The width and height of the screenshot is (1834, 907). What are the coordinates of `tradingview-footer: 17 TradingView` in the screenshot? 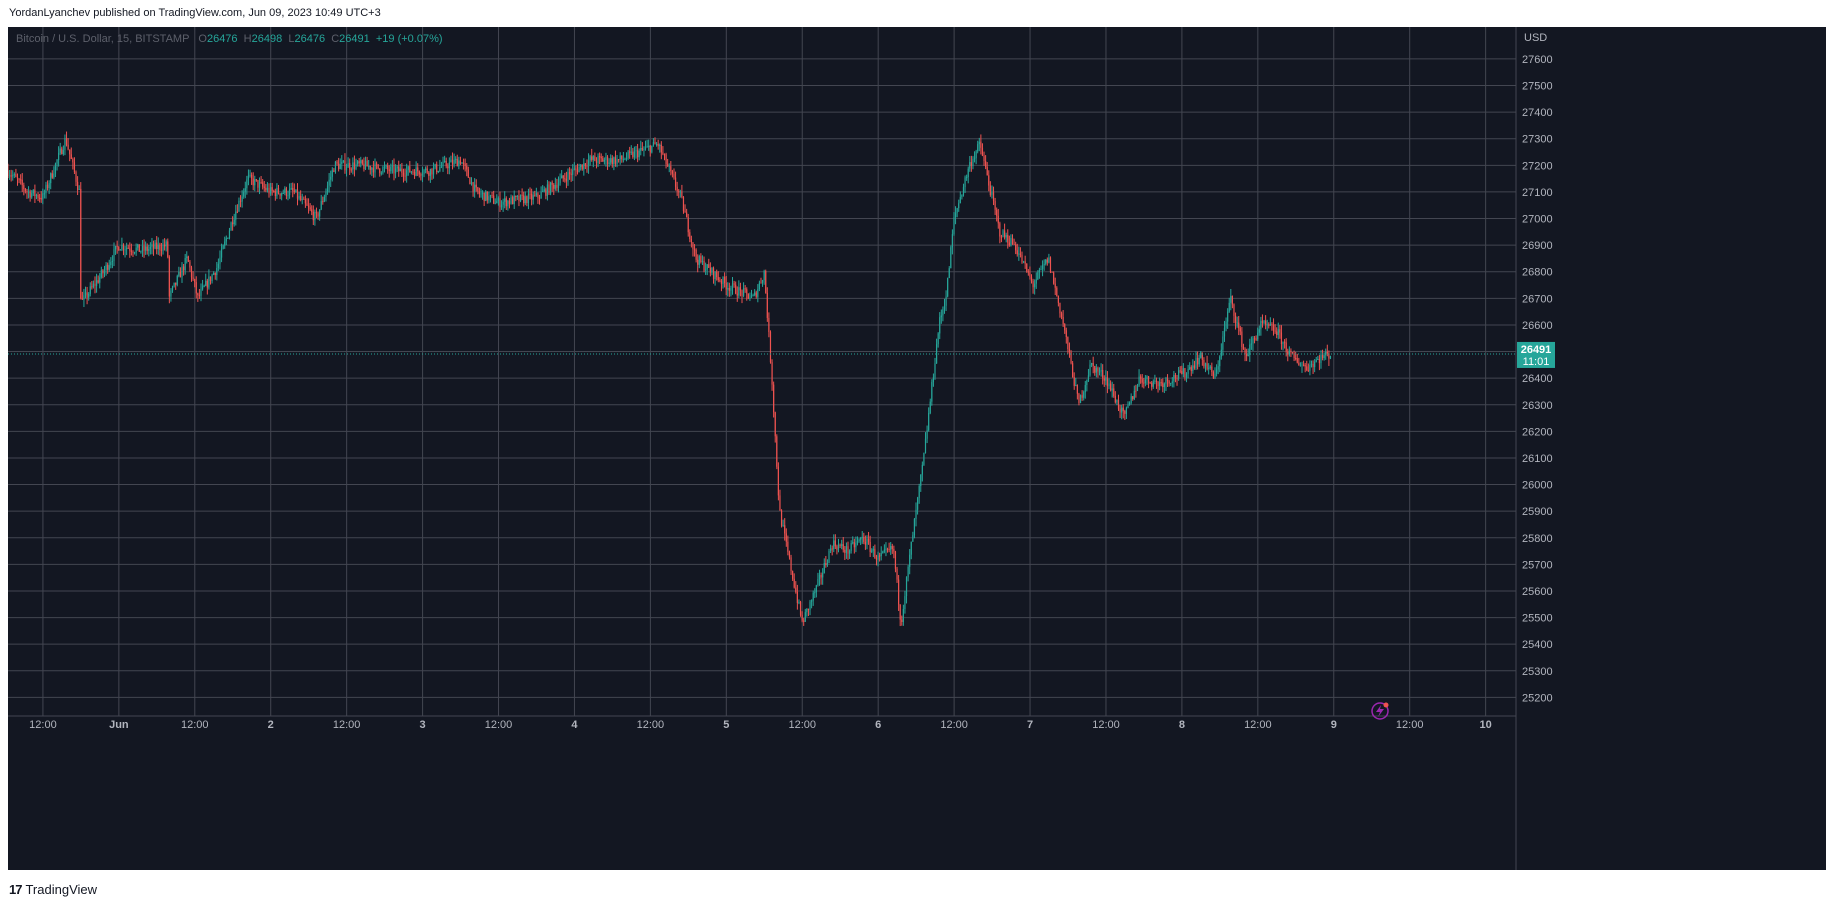 It's located at (53, 889).